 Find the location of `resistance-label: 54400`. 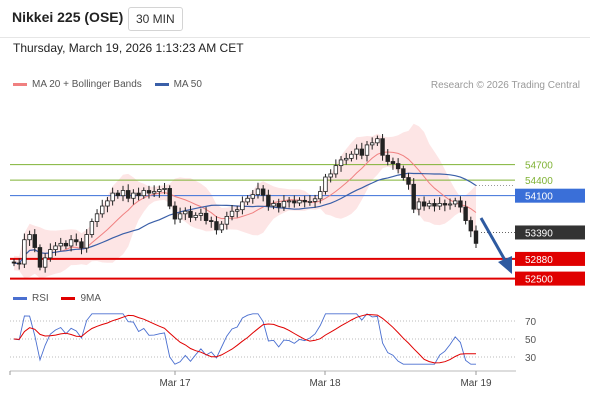

resistance-label: 54400 is located at coordinates (539, 181).